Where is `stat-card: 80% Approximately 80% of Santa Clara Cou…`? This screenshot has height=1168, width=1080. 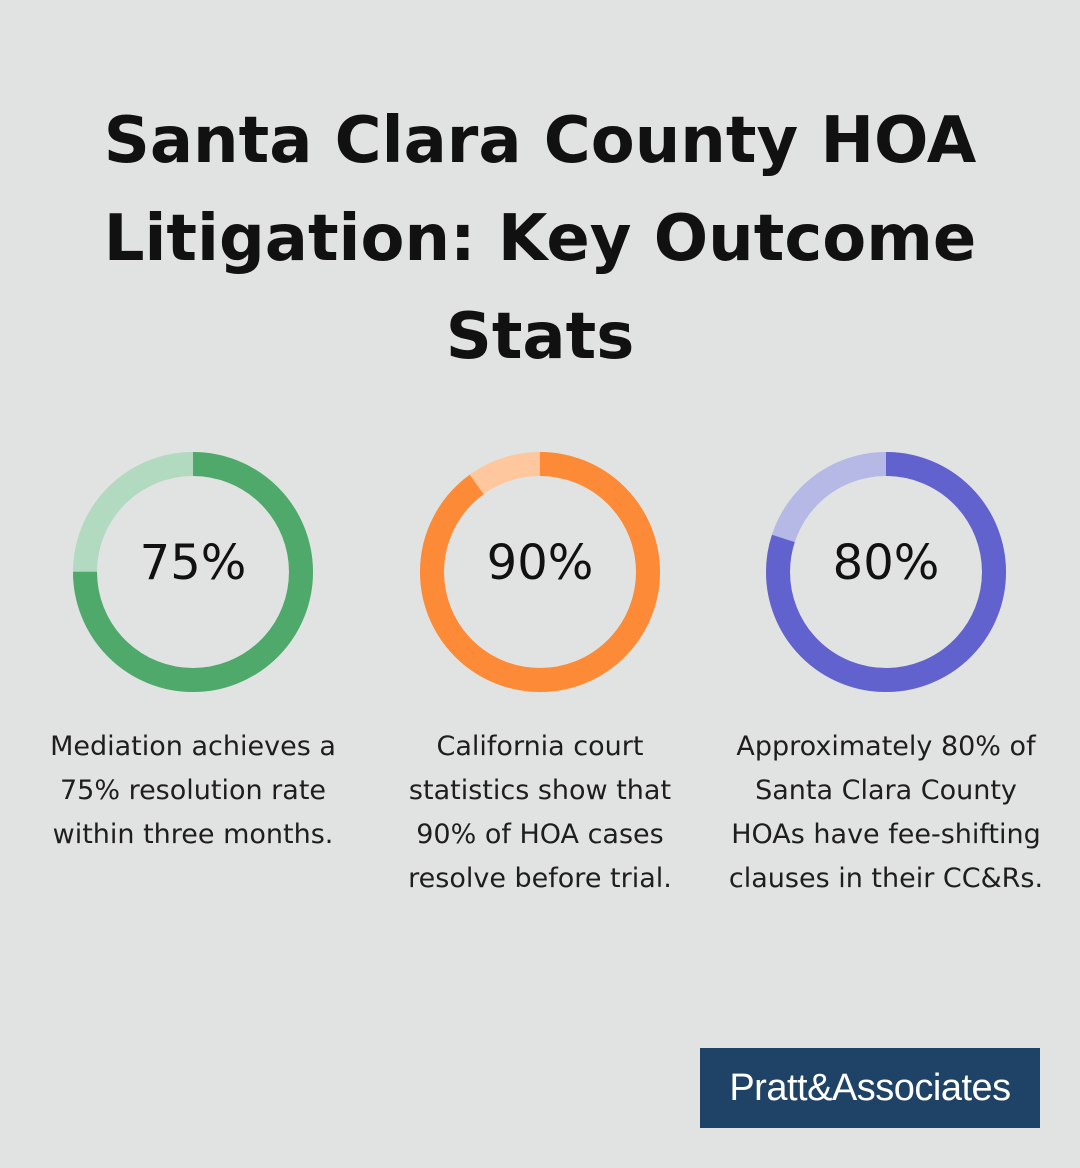 stat-card: 80% Approximately 80% of Santa Clara Cou… is located at coordinates (886, 673).